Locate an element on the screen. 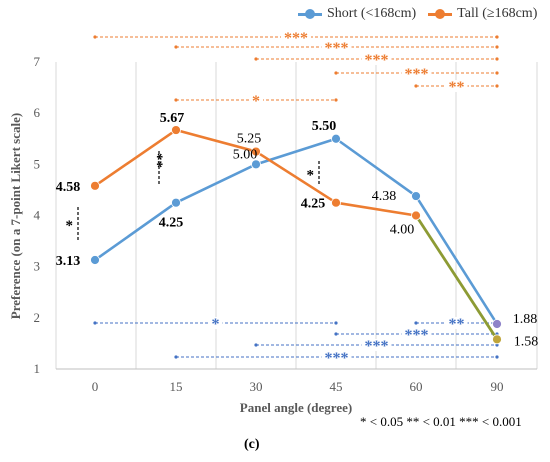 The width and height of the screenshot is (550, 462). legend: Short (<168cm) Tall (≥168cm) is located at coordinates (423, 14).